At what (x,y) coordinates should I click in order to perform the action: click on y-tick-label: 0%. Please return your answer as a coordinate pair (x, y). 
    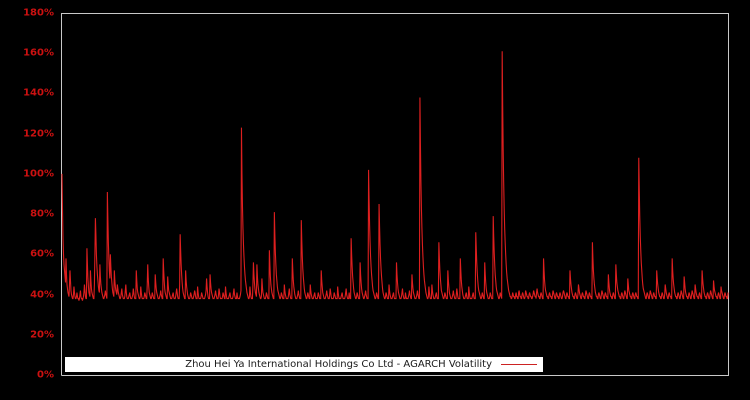
    Looking at the image, I should click on (45, 375).